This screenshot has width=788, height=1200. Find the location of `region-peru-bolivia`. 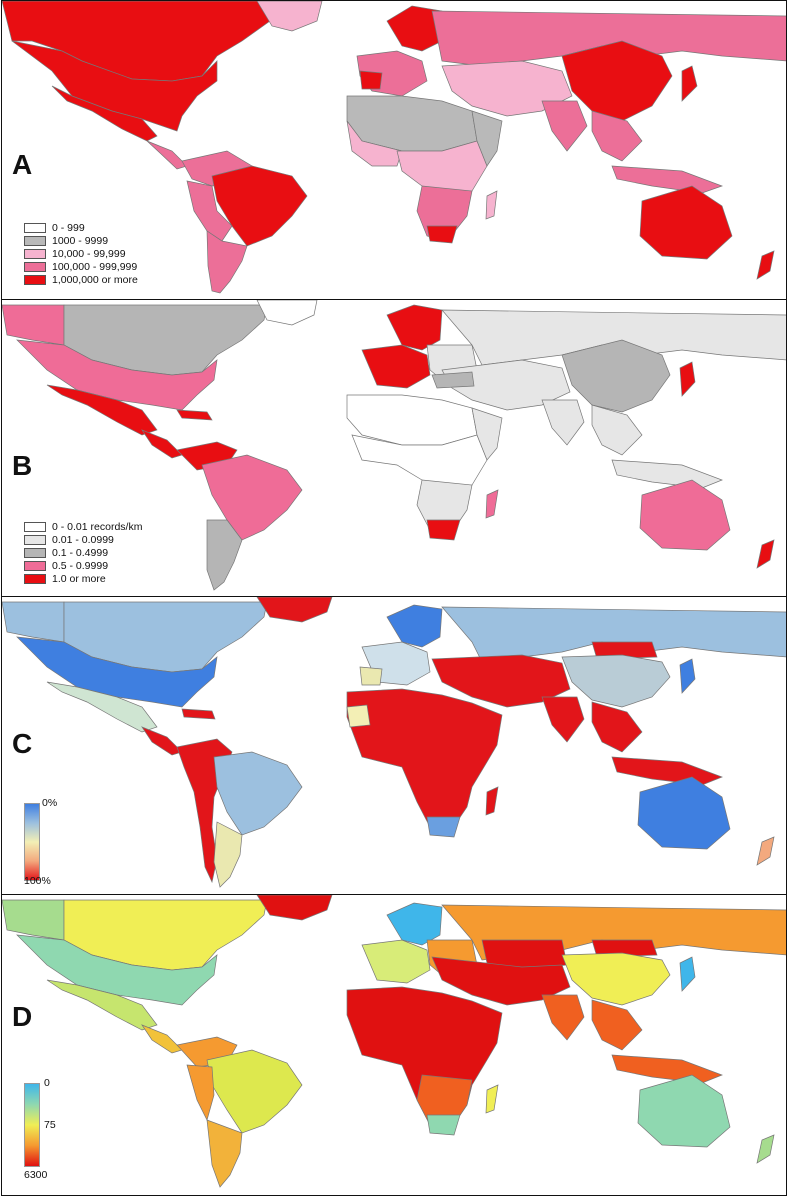

region-peru-bolivia is located at coordinates (209, 211).